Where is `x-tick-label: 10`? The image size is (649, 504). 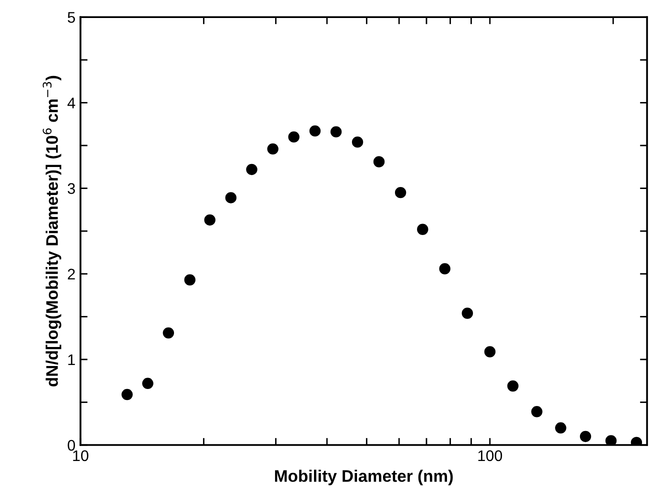
x-tick-label: 10 is located at coordinates (80, 456).